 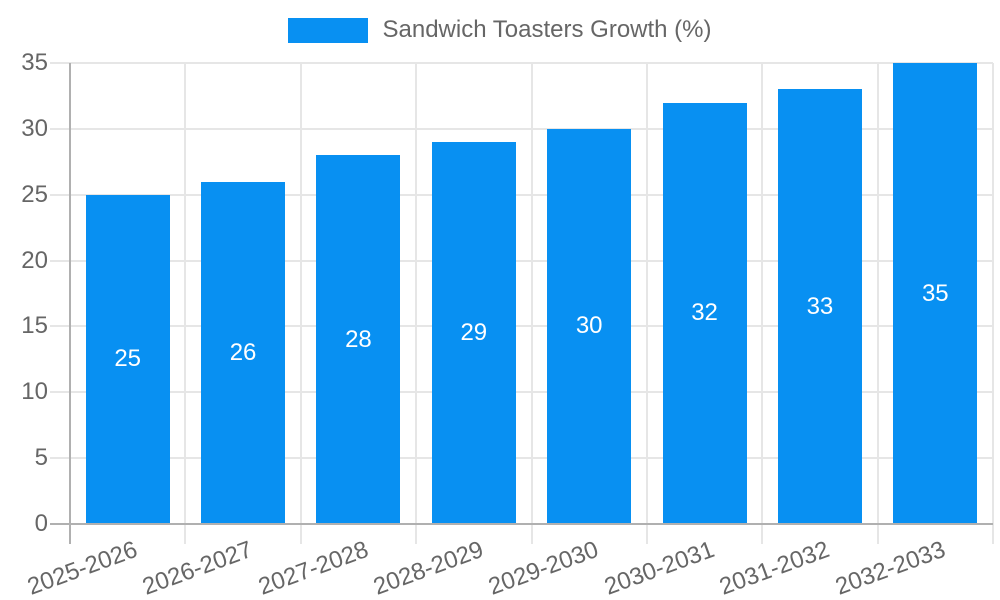 What do you see at coordinates (34, 392) in the screenshot?
I see `y-tick-label: 10` at bounding box center [34, 392].